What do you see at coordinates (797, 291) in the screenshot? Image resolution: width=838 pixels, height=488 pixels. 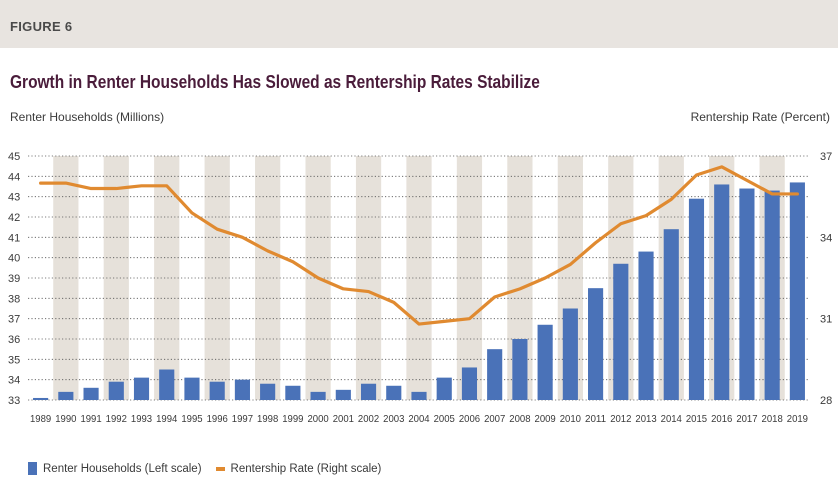 I see `bar-2019` at bounding box center [797, 291].